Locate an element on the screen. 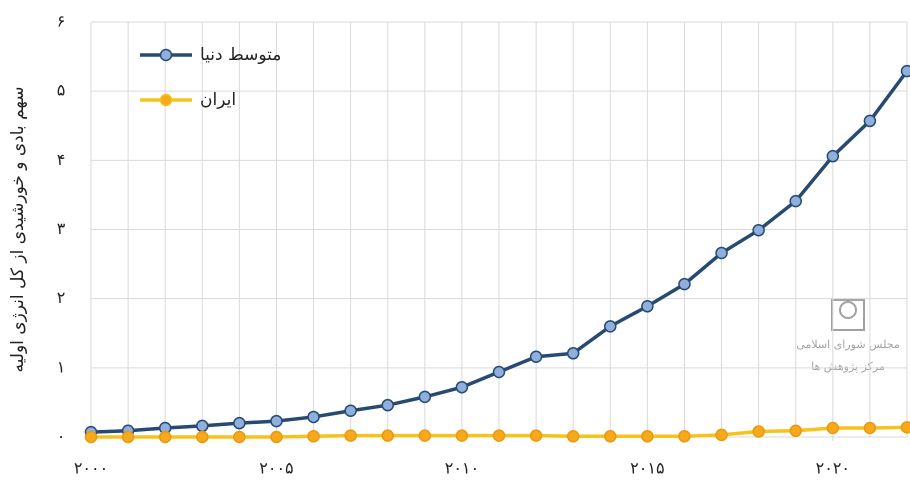 Image resolution: width=910 pixels, height=482 pixels. y-tick-label: ۴ is located at coordinates (61, 159).